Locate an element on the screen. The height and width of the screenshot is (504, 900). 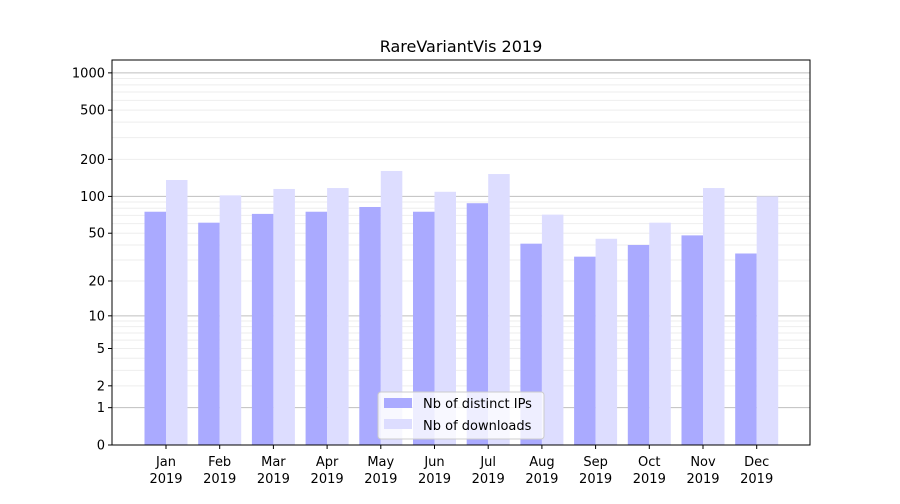
y-tick-label: 0 is located at coordinates (101, 446).